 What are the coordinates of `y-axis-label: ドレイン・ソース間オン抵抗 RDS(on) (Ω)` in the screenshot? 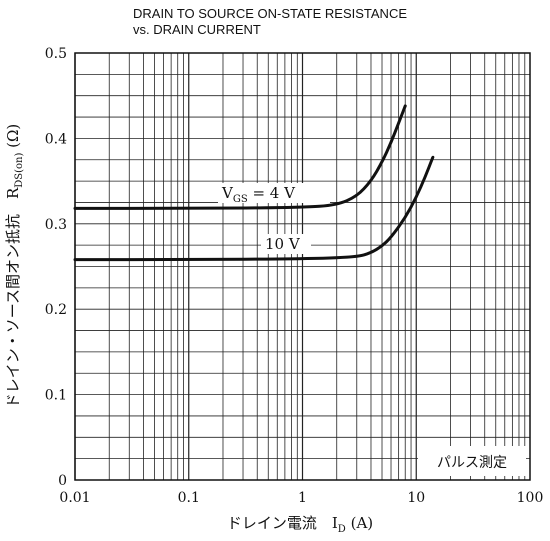 It's located at (14, 266).